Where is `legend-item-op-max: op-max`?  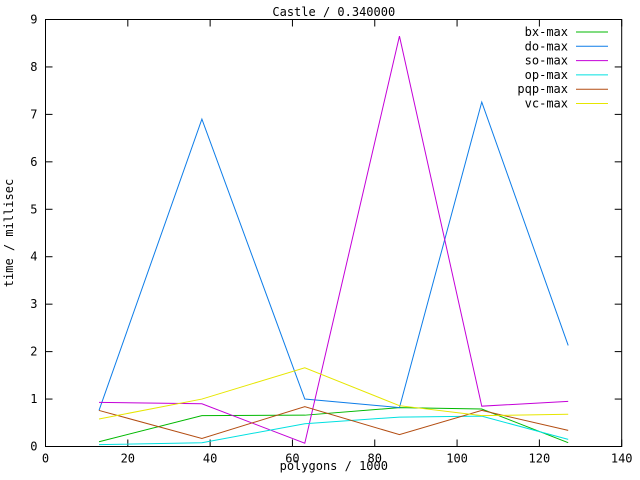 legend-item-op-max: op-max is located at coordinates (566, 75).